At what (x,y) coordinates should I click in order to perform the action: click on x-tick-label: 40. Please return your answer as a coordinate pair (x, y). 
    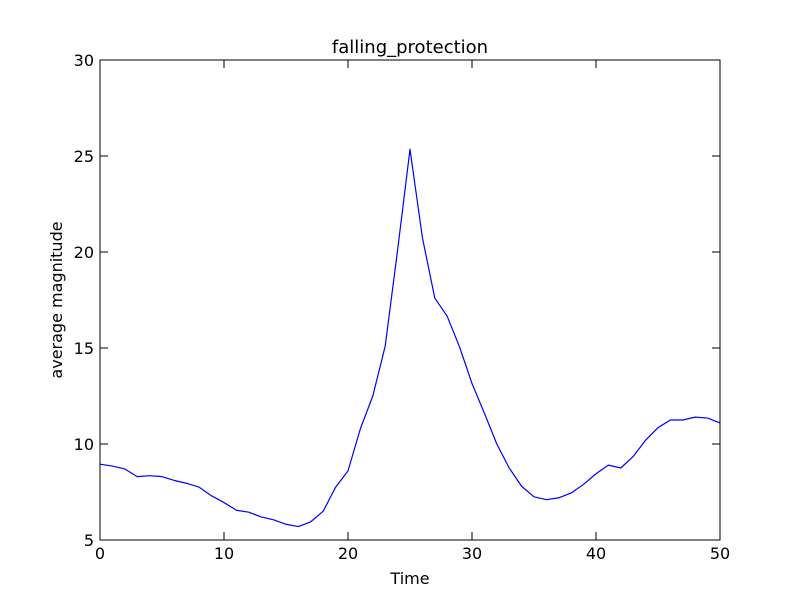
    Looking at the image, I should click on (596, 553).